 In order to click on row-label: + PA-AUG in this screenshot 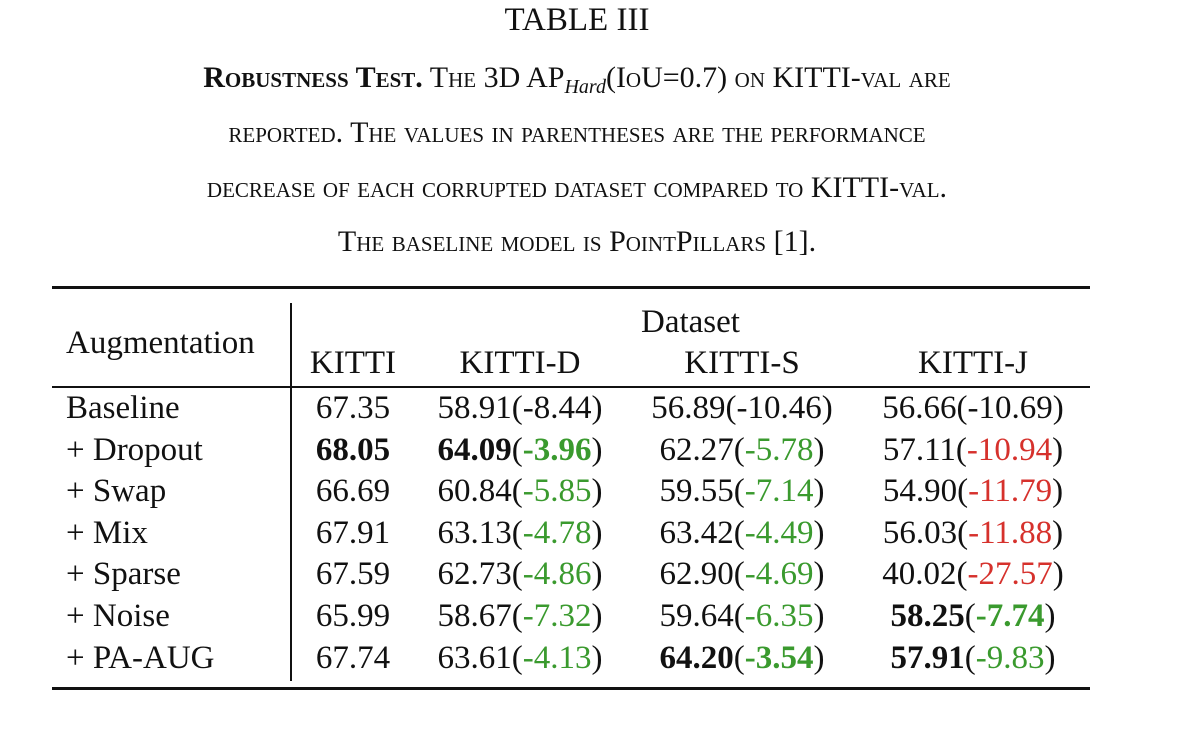, I will do `click(140, 657)`.